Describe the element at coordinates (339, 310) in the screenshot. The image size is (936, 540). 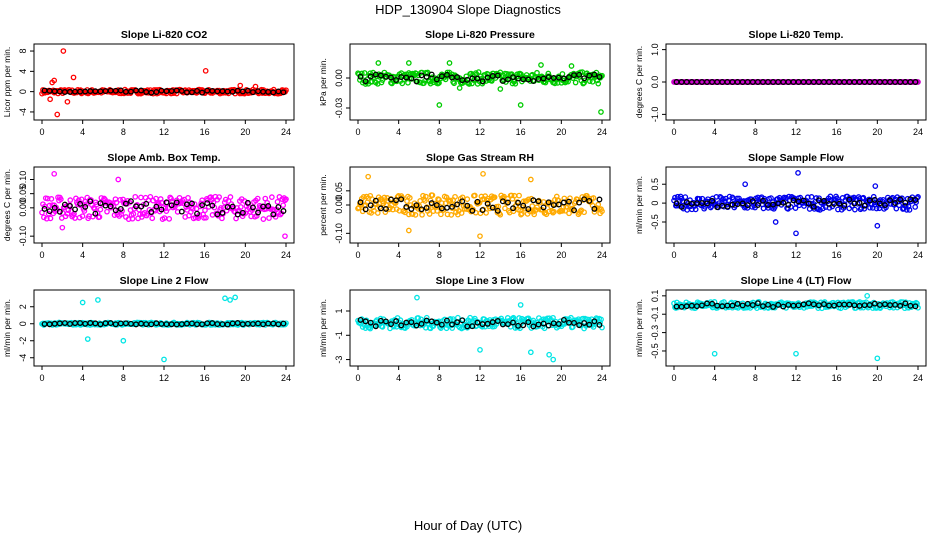
I see `y-tick-label: 1` at that location.